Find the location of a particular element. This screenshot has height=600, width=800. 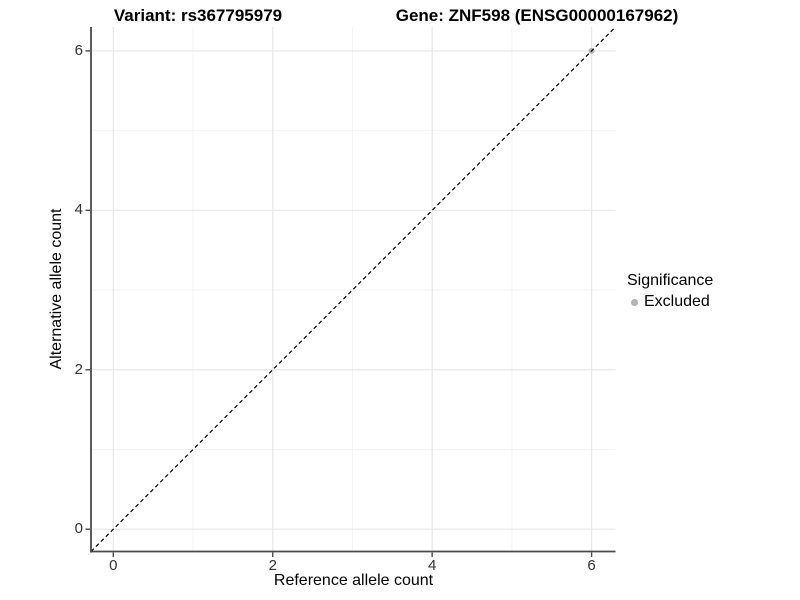

legend: Significance Excluded is located at coordinates (670, 291).